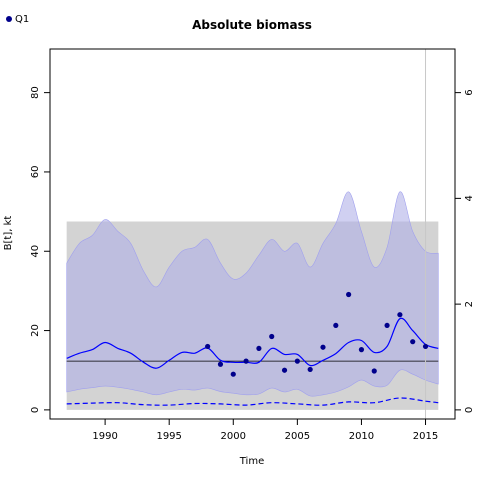 The image size is (480, 480). What do you see at coordinates (361, 436) in the screenshot?
I see `x-tick-label: 2010` at bounding box center [361, 436].